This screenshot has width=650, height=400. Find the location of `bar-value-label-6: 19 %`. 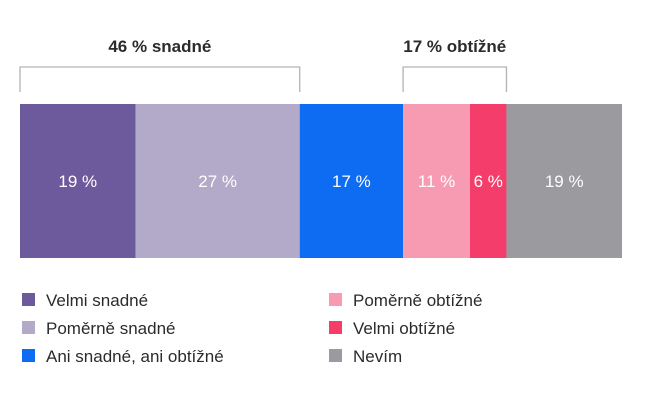

bar-value-label-6: 19 % is located at coordinates (564, 181).